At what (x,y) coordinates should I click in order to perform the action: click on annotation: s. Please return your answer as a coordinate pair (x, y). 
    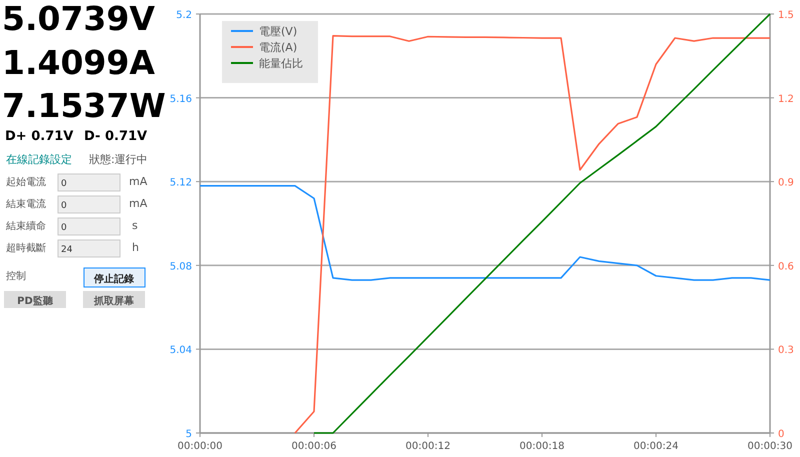
    Looking at the image, I should click on (135, 225).